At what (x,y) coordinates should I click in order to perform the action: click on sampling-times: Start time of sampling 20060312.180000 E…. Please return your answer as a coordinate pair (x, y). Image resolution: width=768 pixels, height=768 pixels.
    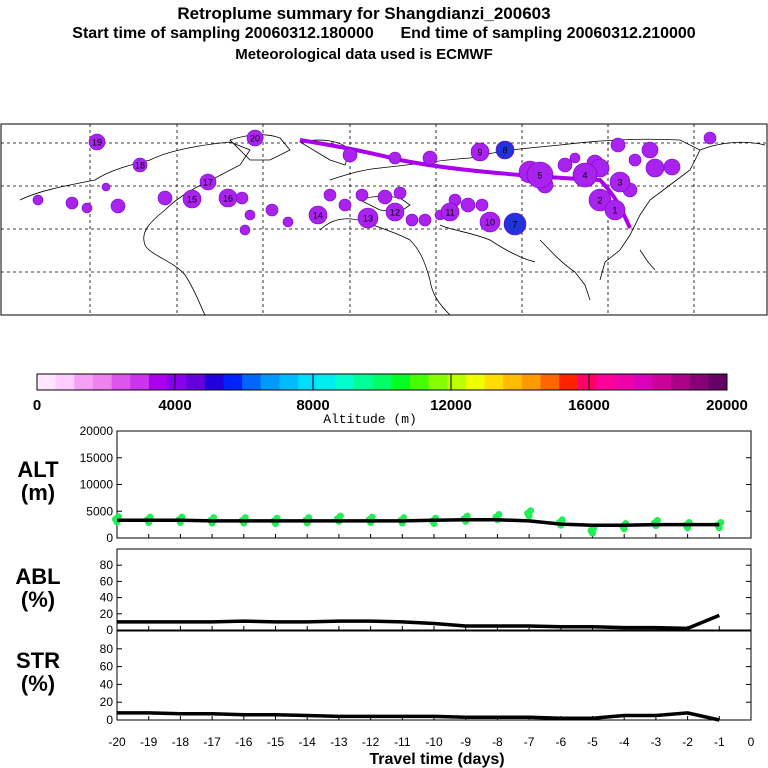
    Looking at the image, I should click on (384, 33).